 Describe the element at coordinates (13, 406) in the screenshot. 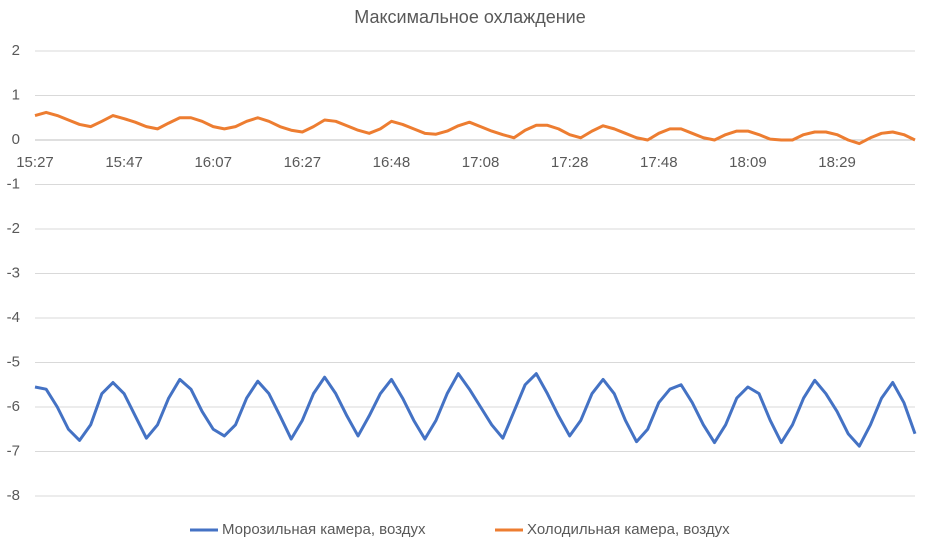

I see `y-tick-label: -6` at that location.